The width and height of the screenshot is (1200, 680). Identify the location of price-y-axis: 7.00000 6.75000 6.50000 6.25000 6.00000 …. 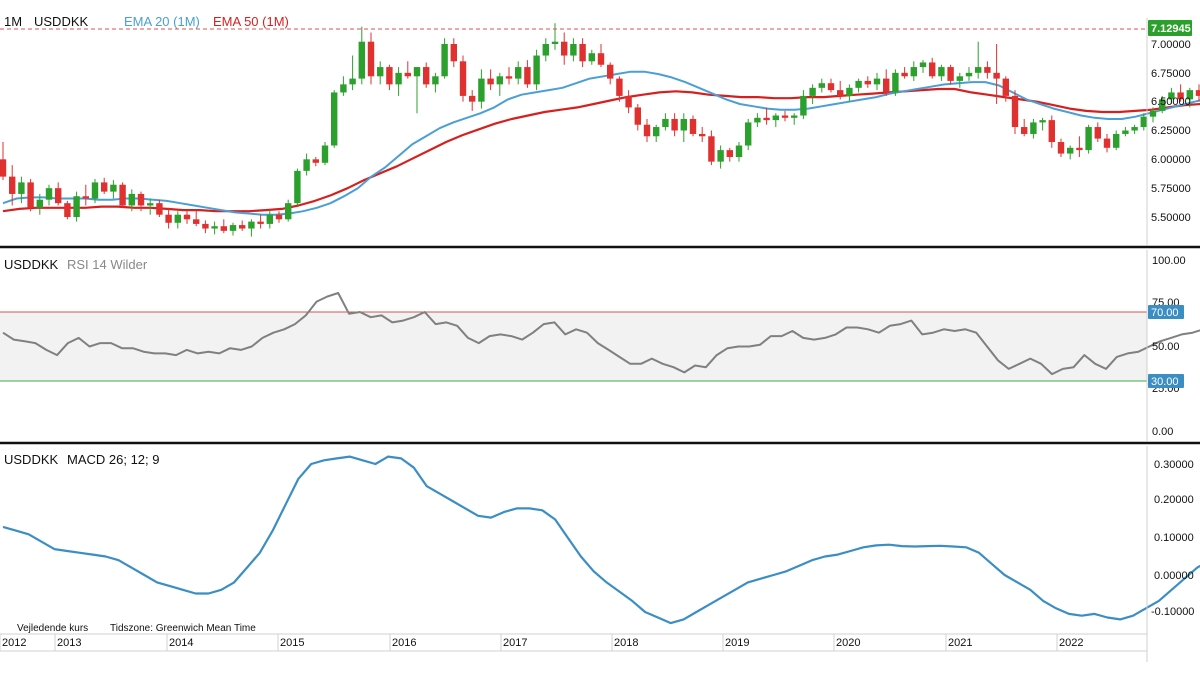
(1171, 131).